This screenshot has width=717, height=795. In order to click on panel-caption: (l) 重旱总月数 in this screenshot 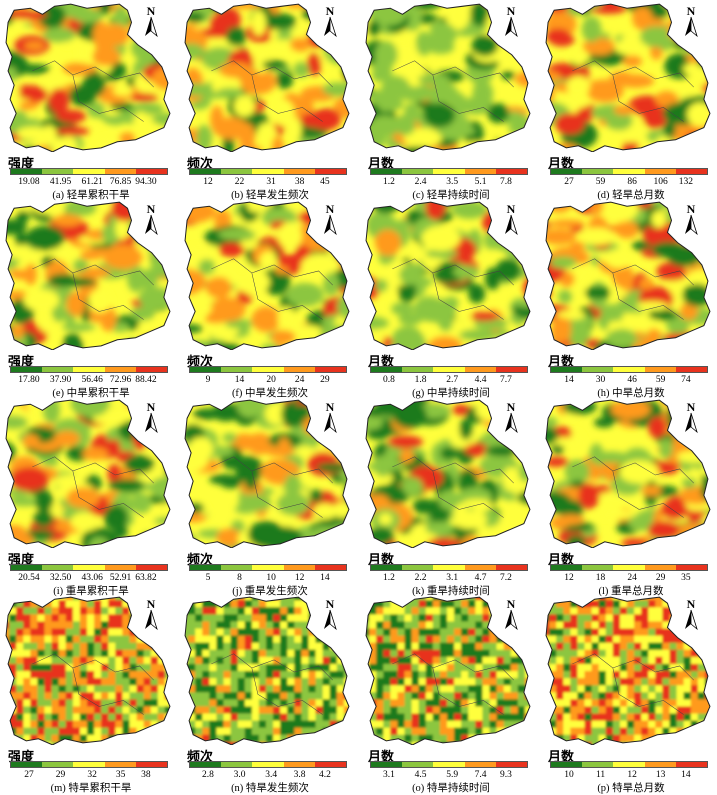, I will do `click(631, 591)`.